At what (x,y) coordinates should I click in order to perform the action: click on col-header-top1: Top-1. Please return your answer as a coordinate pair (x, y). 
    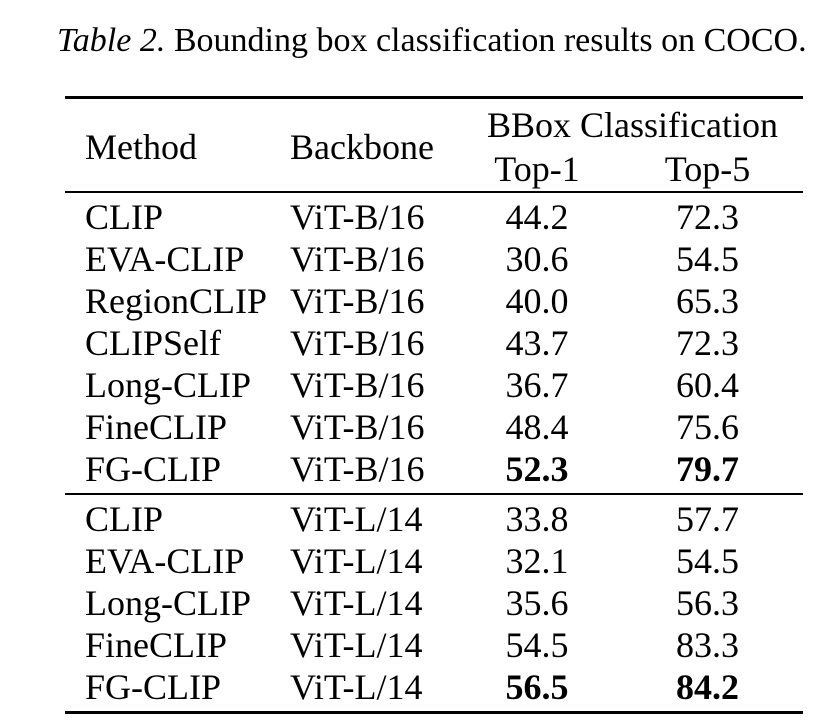
    Looking at the image, I should click on (537, 169).